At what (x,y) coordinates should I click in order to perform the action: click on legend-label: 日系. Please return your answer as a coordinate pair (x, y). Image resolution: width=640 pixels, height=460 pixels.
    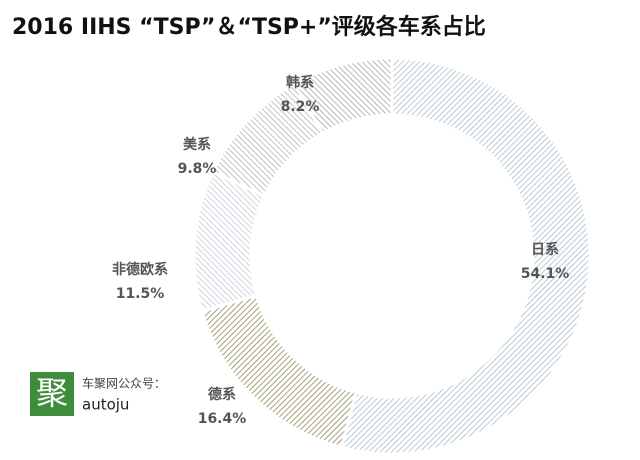
    Looking at the image, I should click on (545, 249).